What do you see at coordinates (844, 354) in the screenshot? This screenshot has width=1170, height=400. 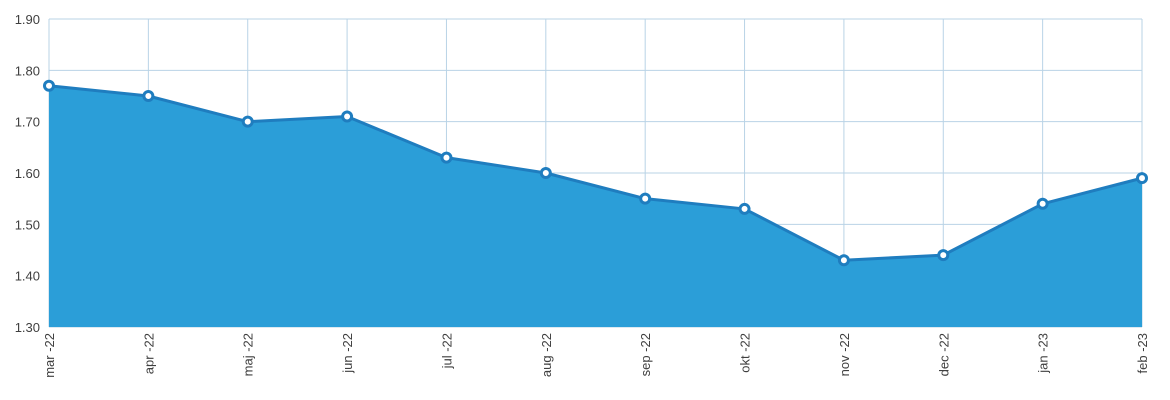 I see `x-tick-label: nov -22` at bounding box center [844, 354].